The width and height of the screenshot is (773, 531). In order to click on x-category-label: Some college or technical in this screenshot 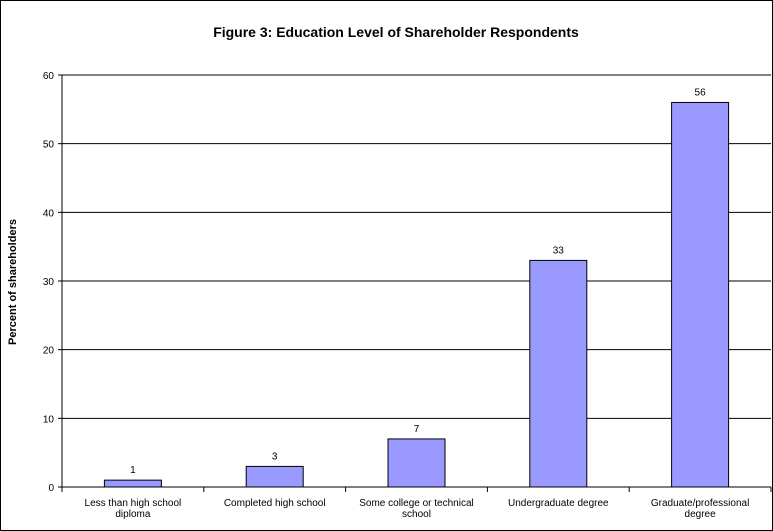, I will do `click(416, 503)`.